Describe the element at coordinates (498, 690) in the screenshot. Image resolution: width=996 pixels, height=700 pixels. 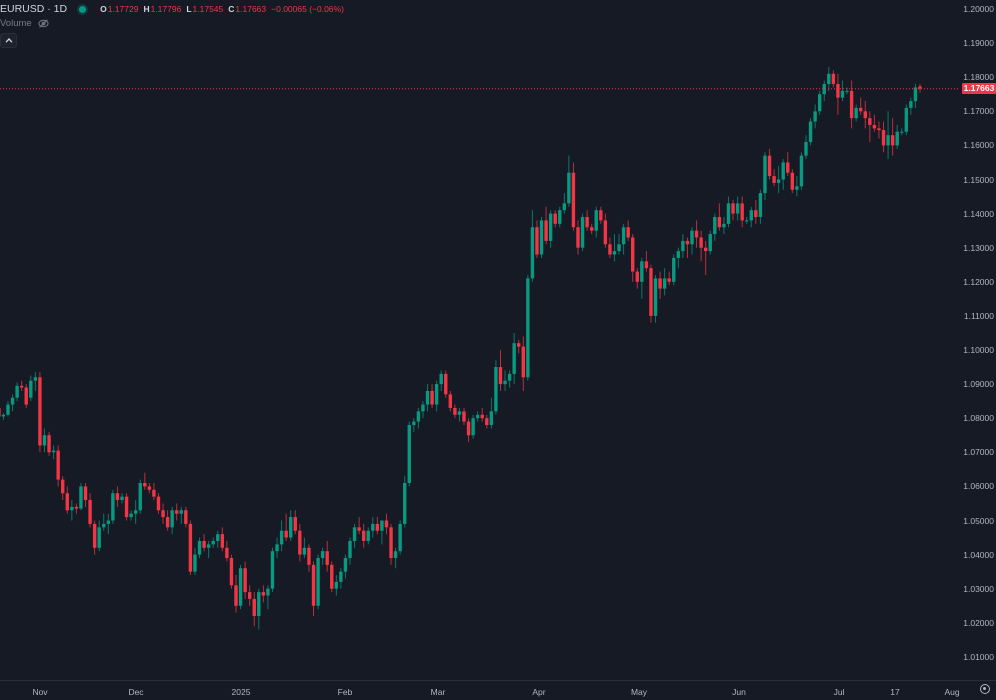
I see `time-axis: Nov Dec 2025 Feb Mar Apr May Jun Jul 17 Aug` at that location.